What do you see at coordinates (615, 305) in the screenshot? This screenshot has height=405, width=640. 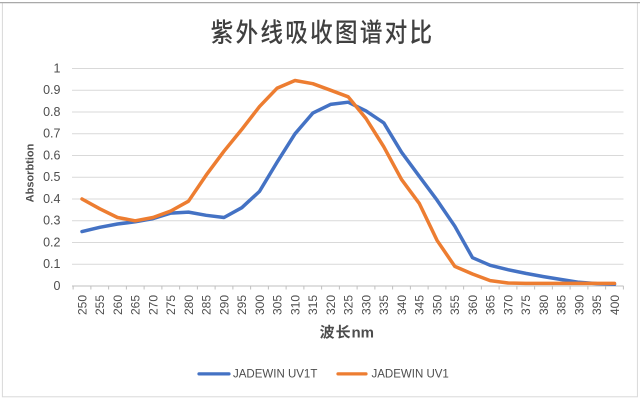 I see `svg-text: 400` at bounding box center [615, 305].